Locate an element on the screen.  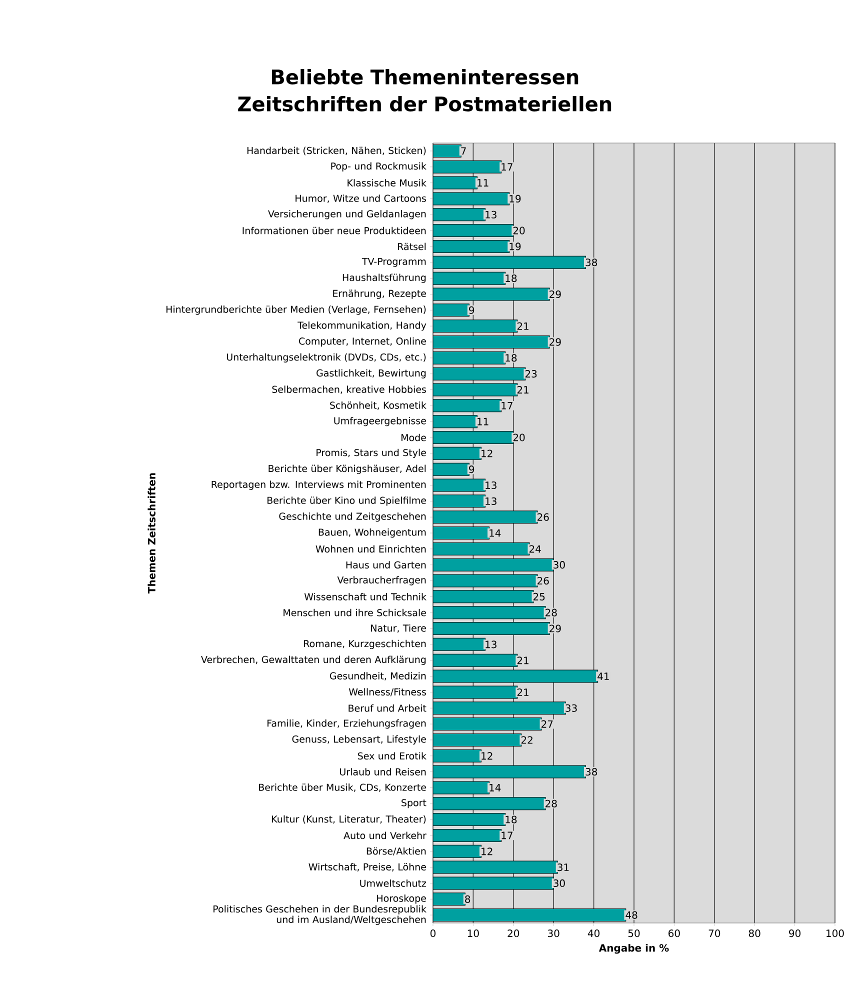
y-tick-label: Politisches Geschehen in der Bundesrepublik und im Ausland/Weltgeschehen is located at coordinates (320, 915).